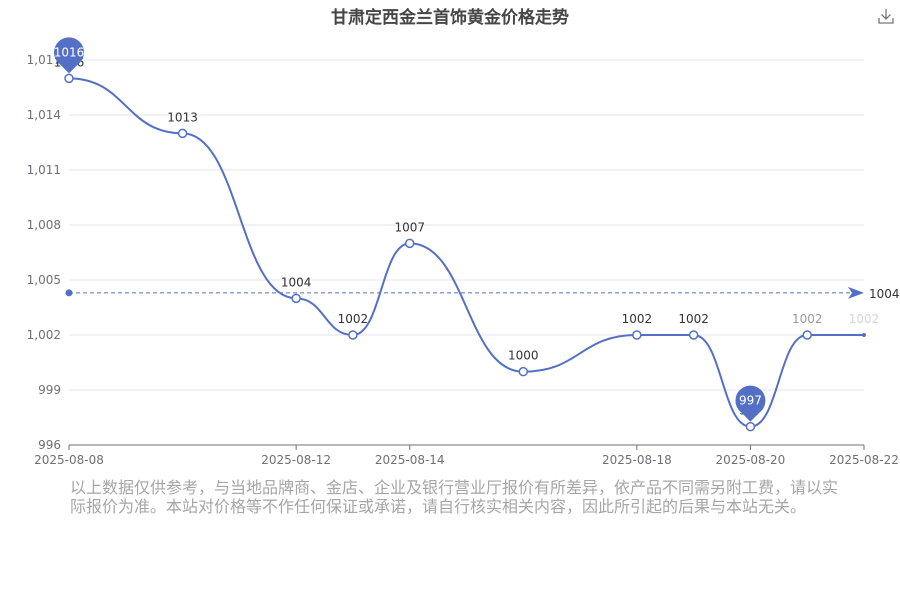 The height and width of the screenshot is (600, 900). What do you see at coordinates (44, 60) in the screenshot?
I see `y-tick-label: 1,017` at bounding box center [44, 60].